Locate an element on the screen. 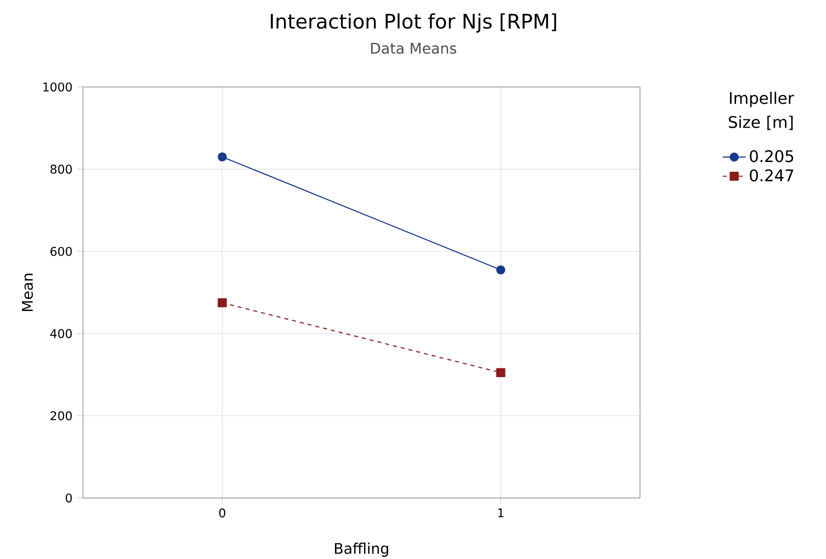 This screenshot has width=826, height=559. legend-label: 0.205 is located at coordinates (772, 156).